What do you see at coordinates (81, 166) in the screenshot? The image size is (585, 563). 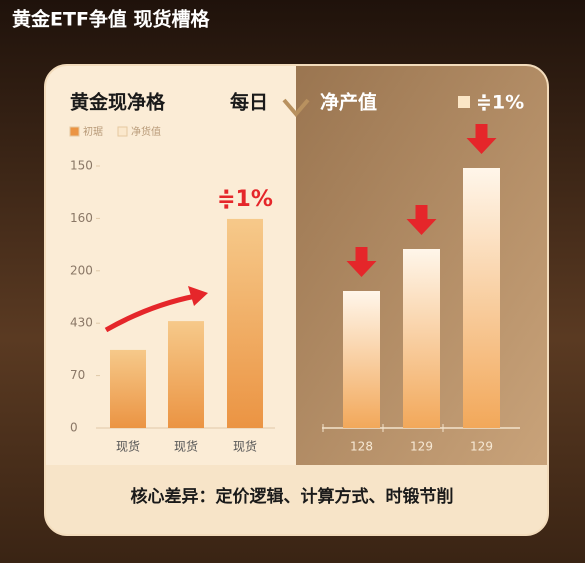 I see `y-tick-label: 150` at bounding box center [81, 166].